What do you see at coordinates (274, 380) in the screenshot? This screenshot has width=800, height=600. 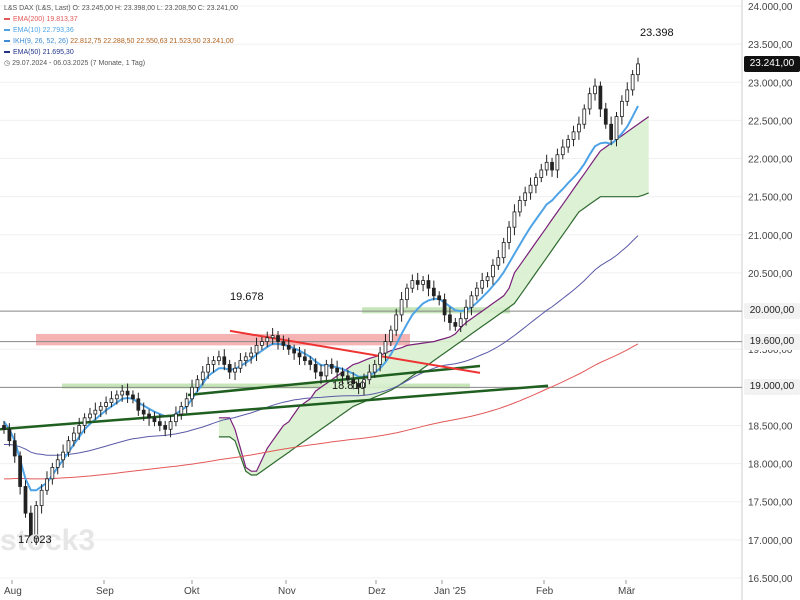 I see `trendlines` at bounding box center [274, 380].